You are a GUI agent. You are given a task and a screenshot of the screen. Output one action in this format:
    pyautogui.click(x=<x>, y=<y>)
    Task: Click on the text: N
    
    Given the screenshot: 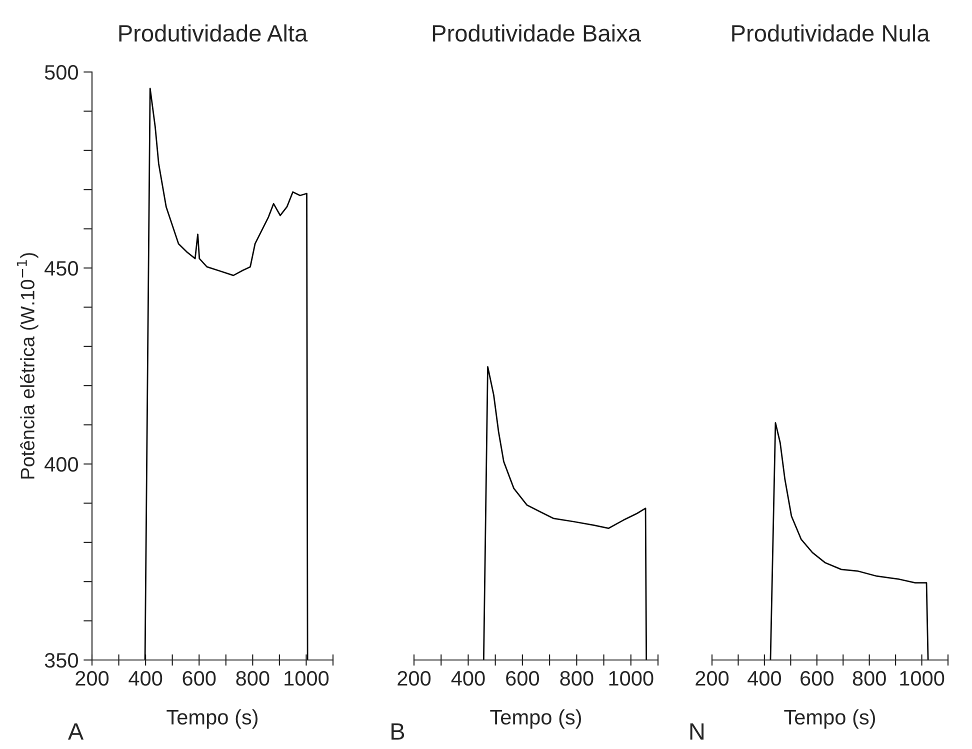 What is the action you would take?
    pyautogui.click(x=697, y=731)
    